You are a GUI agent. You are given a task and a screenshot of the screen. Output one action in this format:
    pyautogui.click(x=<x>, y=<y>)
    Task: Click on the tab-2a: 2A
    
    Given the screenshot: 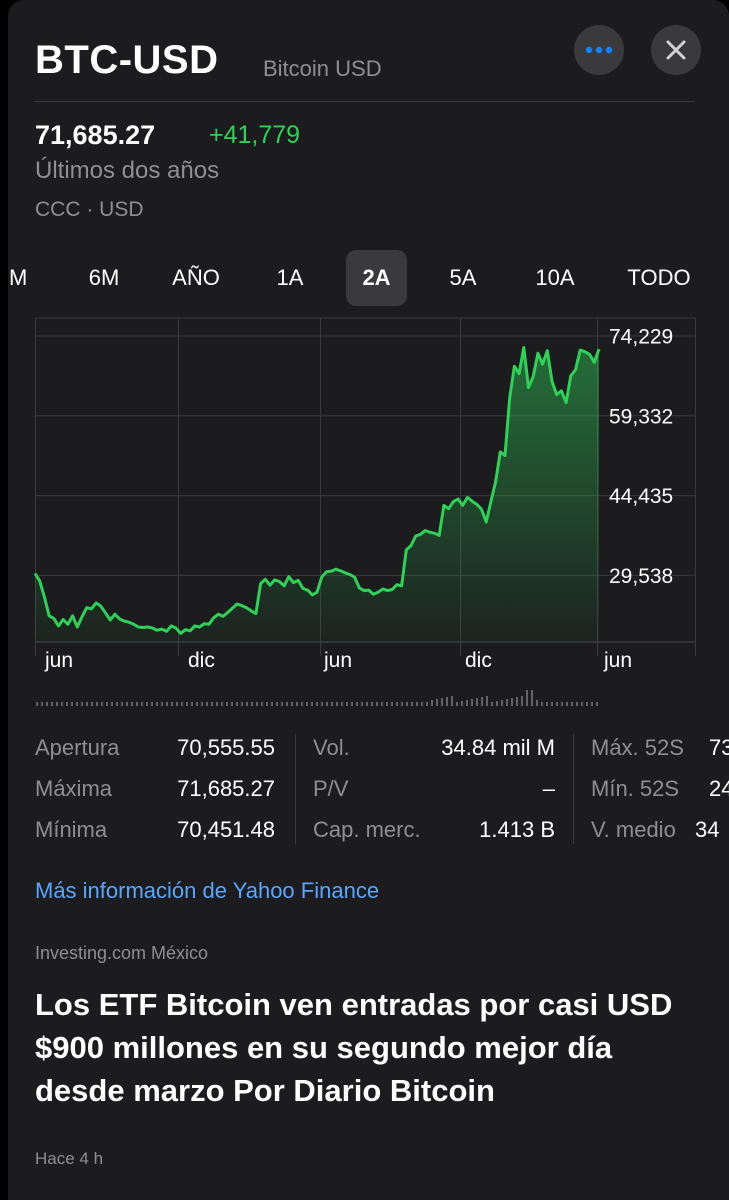 What is the action you would take?
    pyautogui.click(x=376, y=278)
    